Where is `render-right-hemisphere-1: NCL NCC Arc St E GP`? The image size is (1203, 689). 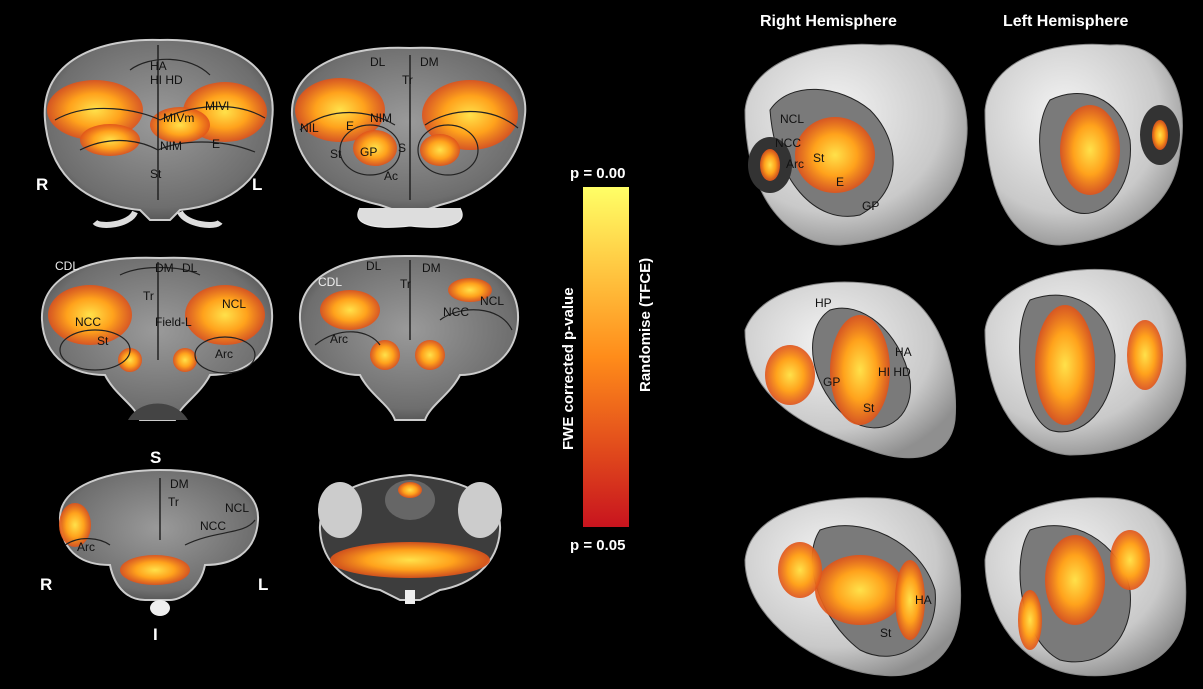 render-right-hemisphere-1: NCL NCC Arc St E GP is located at coordinates (856, 144).